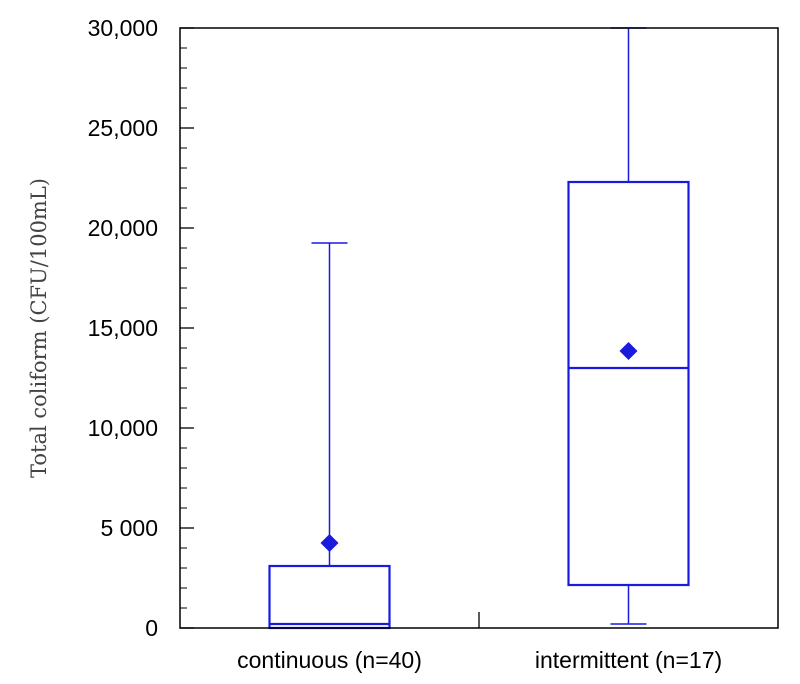 The width and height of the screenshot is (800, 684). What do you see at coordinates (39, 328) in the screenshot?
I see `y-axis-title: Total coliform (CFU/100mL)` at bounding box center [39, 328].